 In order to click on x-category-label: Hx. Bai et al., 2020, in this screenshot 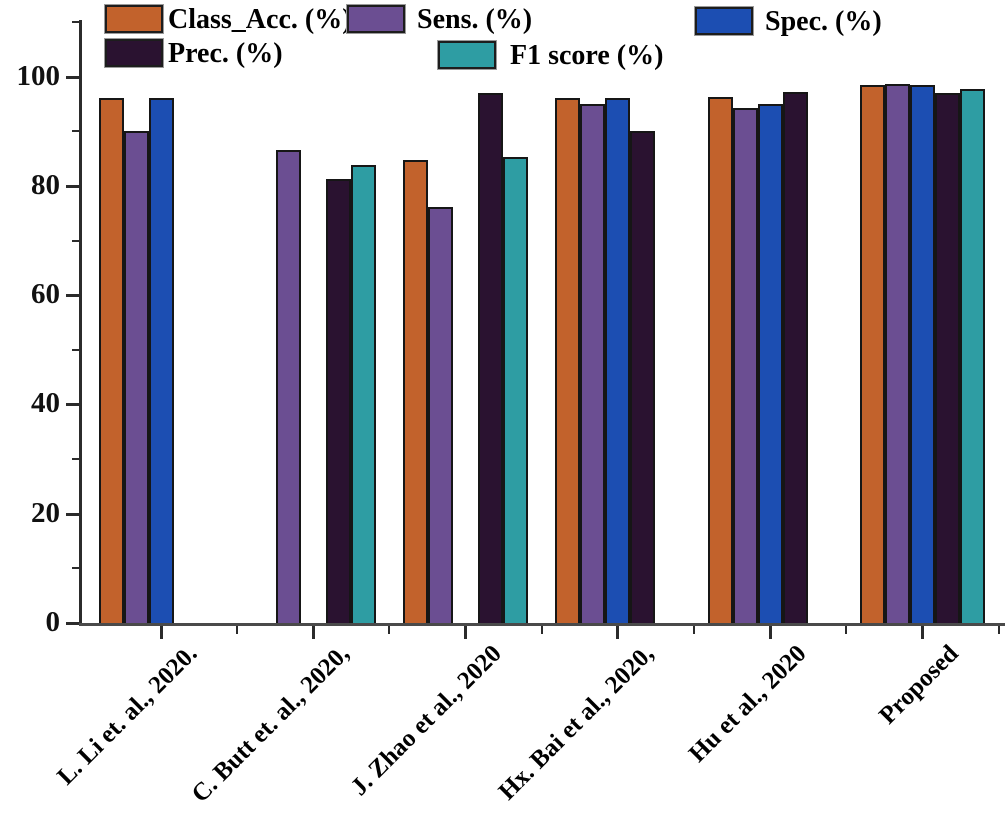, I will do `click(576, 723)`.